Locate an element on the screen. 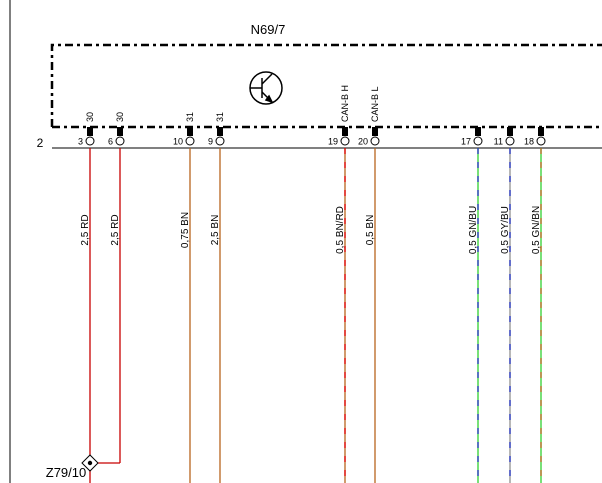 Image resolution: width=602 pixels, height=483 pixels. pin-number: 19 is located at coordinates (333, 141).